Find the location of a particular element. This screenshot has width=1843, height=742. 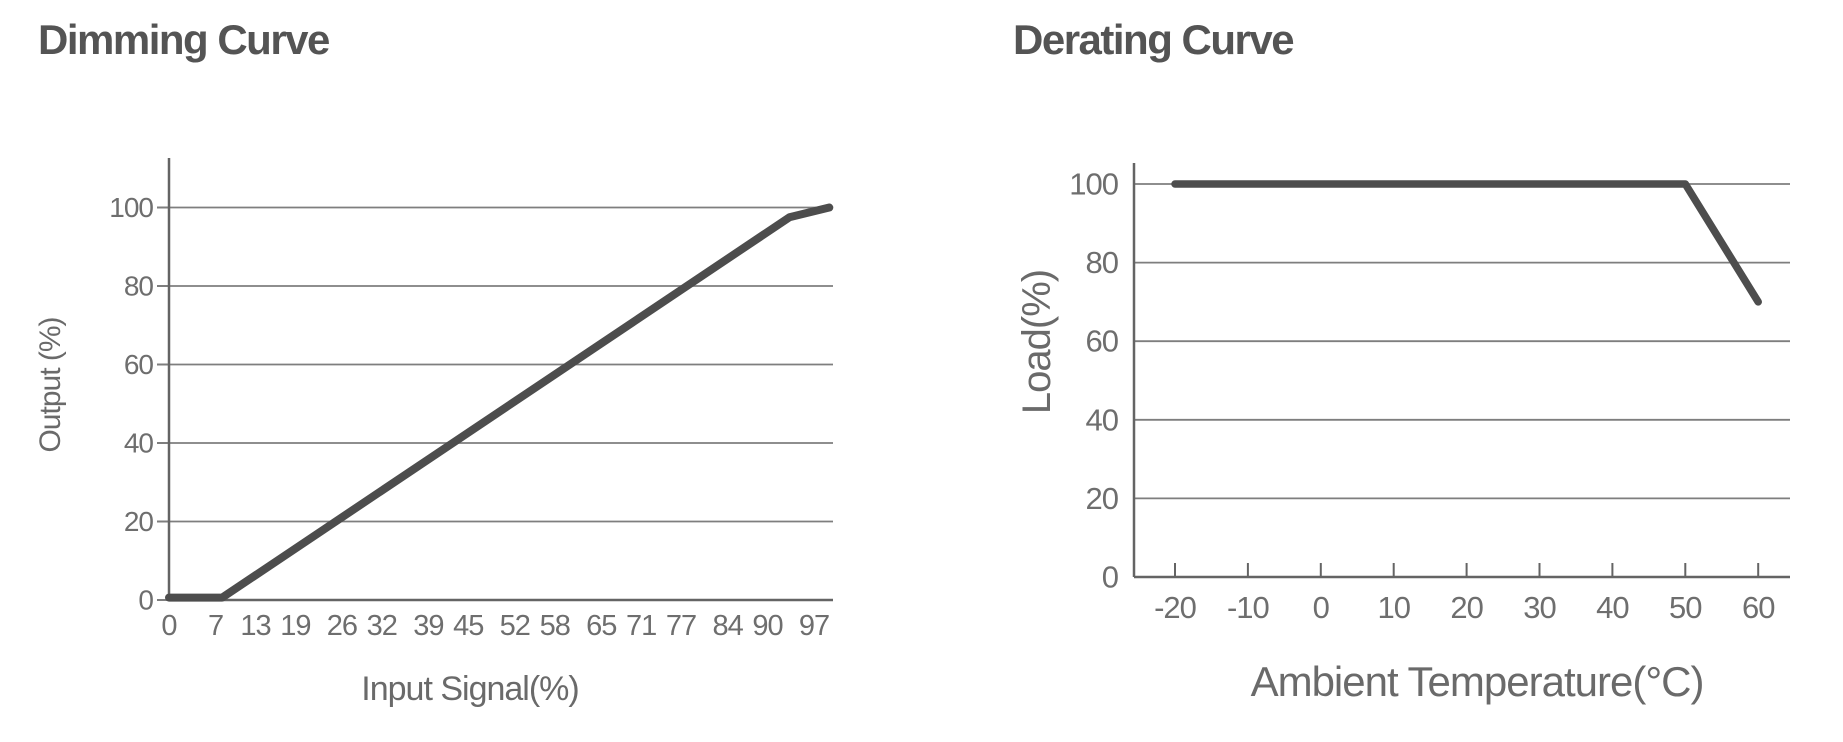

x-tick-label: 19 is located at coordinates (295, 626).